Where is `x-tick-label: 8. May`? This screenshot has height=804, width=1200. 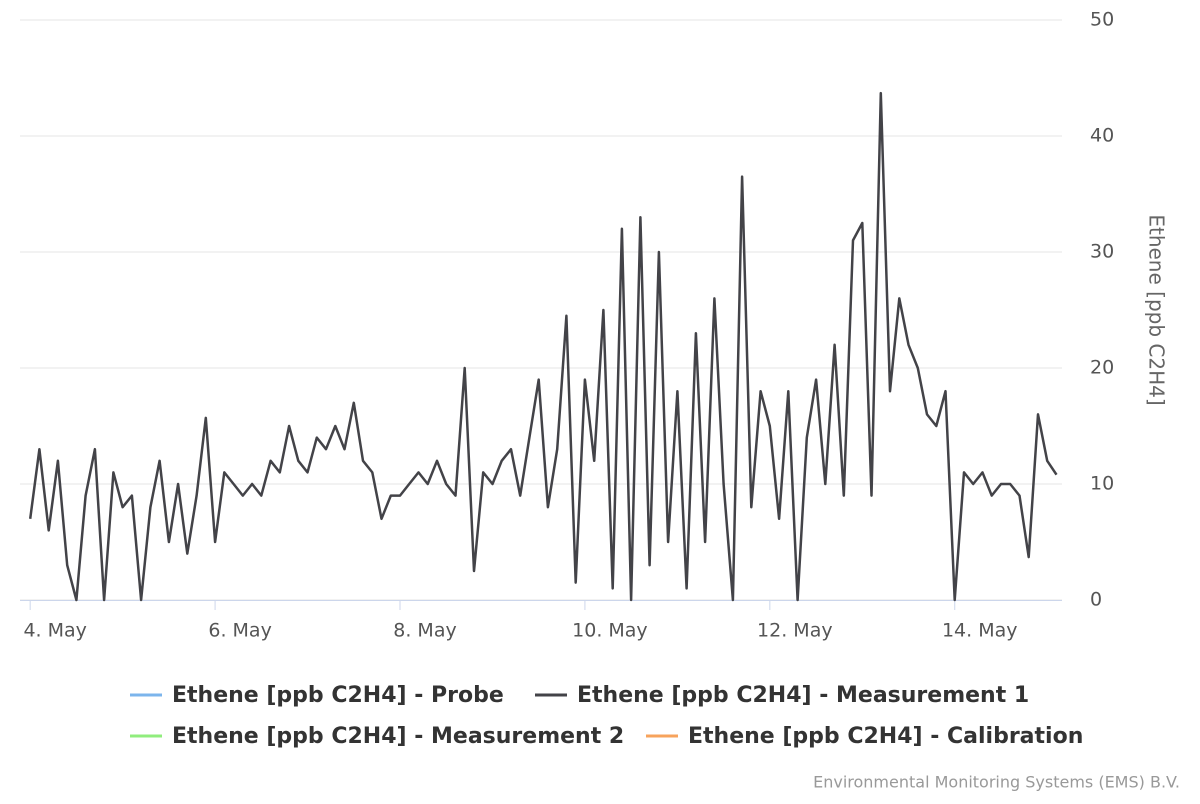
x-tick-label: 8. May is located at coordinates (424, 631).